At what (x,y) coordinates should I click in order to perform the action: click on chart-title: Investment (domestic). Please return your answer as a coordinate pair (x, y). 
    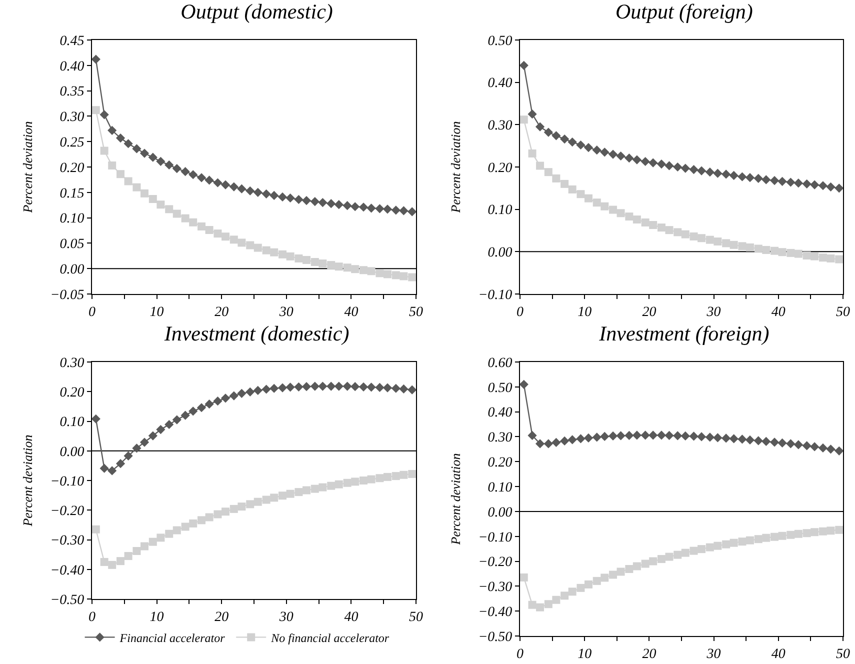
    Looking at the image, I should click on (256, 334).